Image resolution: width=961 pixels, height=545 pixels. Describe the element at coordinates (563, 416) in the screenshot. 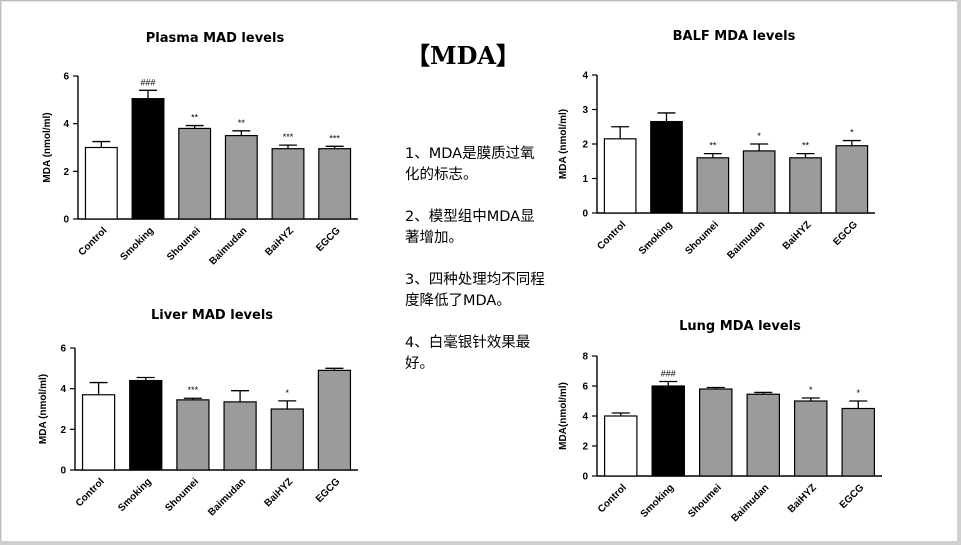

I see `y-axis-label: MDA(nmol/ml)` at that location.